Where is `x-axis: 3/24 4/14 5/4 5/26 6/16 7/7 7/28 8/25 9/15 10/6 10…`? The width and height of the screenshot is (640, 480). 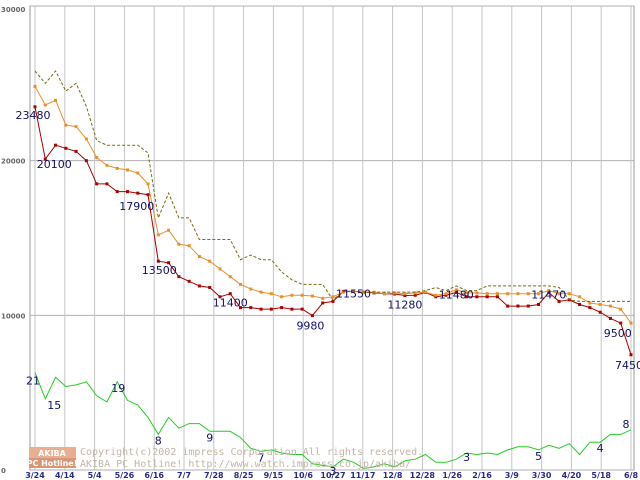 x-axis: 3/24 4/14 5/4 5/26 6/16 7/7 7/28 8/25 9/15 10/6 10… is located at coordinates (331, 475).